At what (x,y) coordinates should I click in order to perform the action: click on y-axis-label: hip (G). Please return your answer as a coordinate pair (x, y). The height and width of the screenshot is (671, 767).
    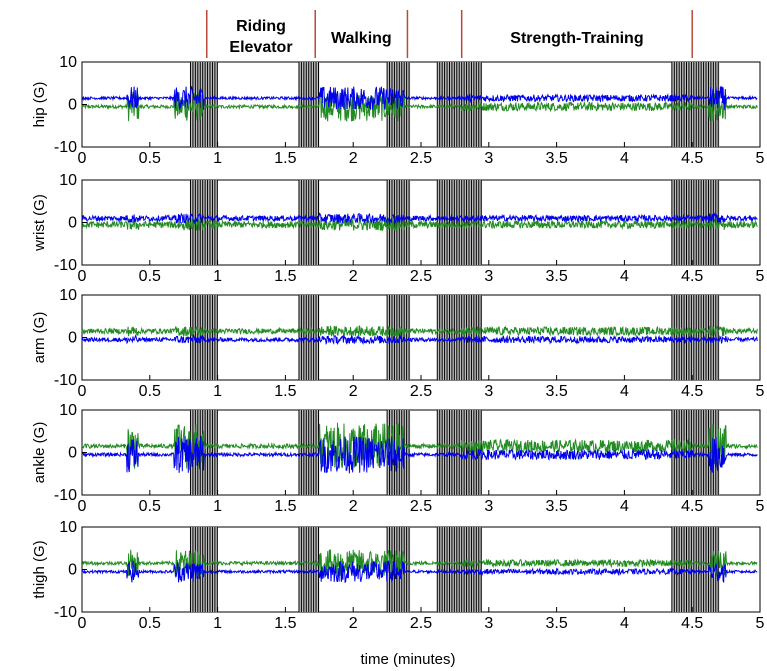
    Looking at the image, I should click on (39, 105).